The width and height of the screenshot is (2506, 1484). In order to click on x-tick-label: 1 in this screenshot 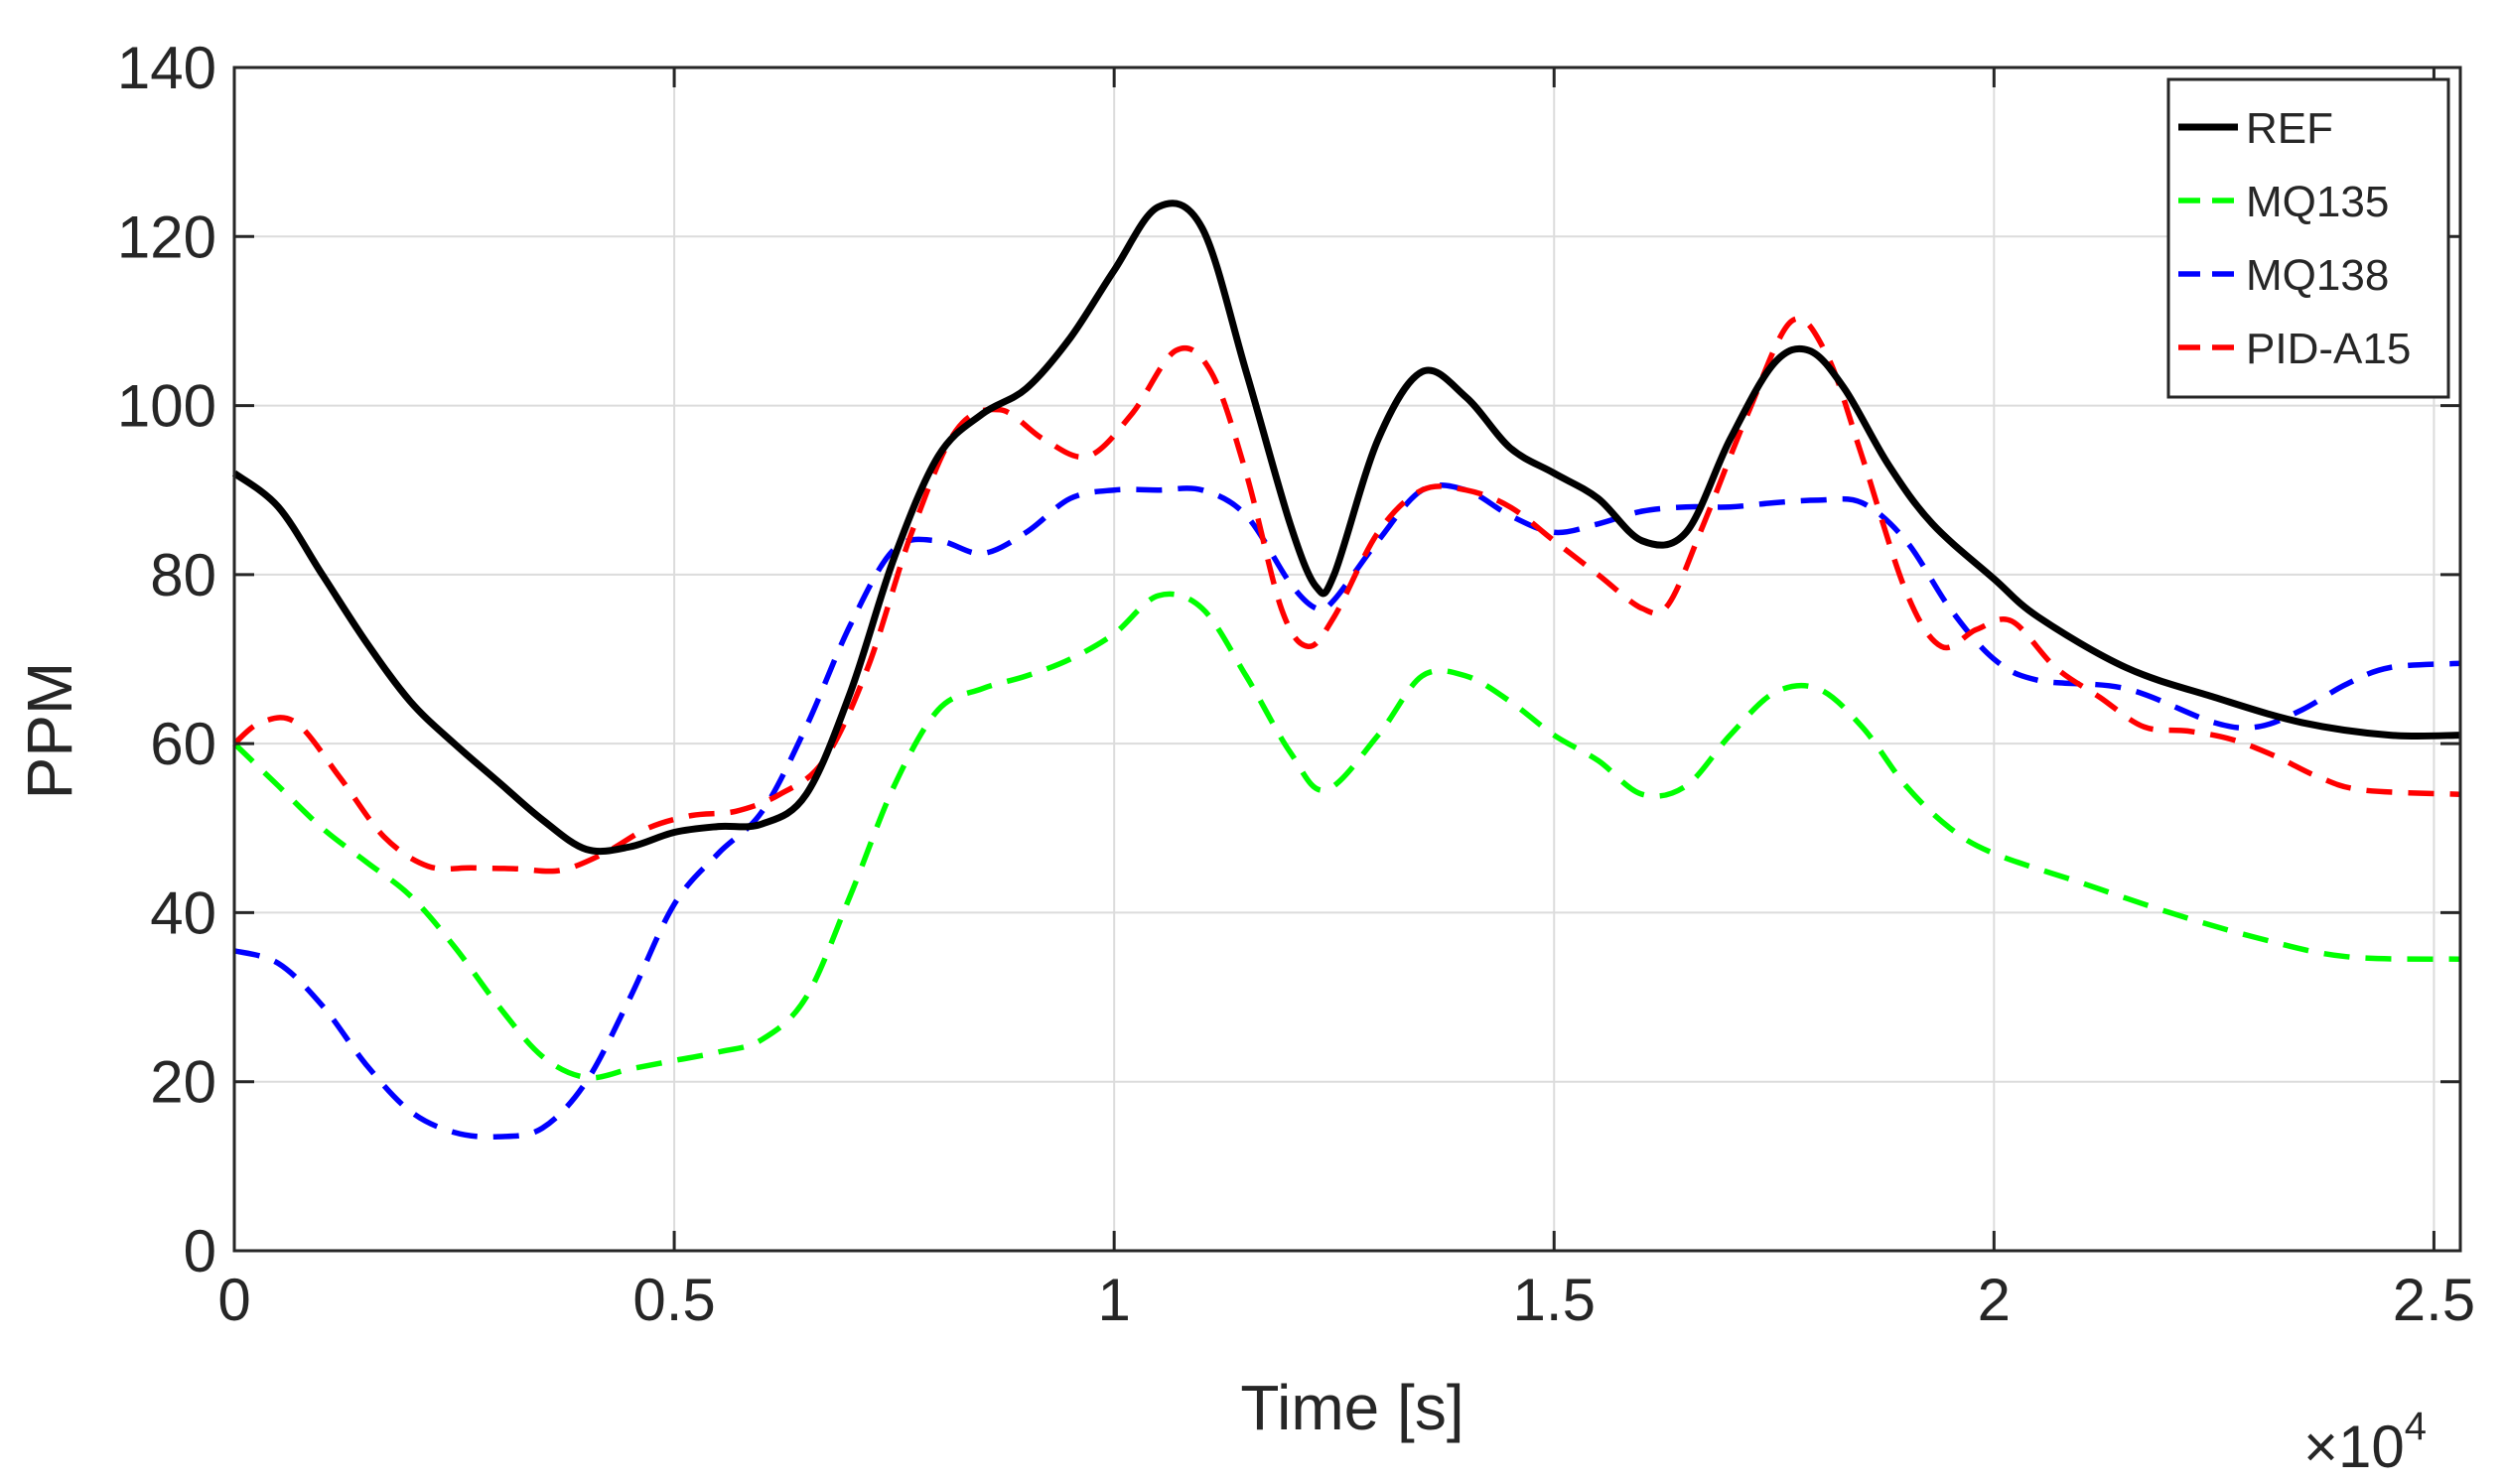, I will do `click(1113, 1300)`.